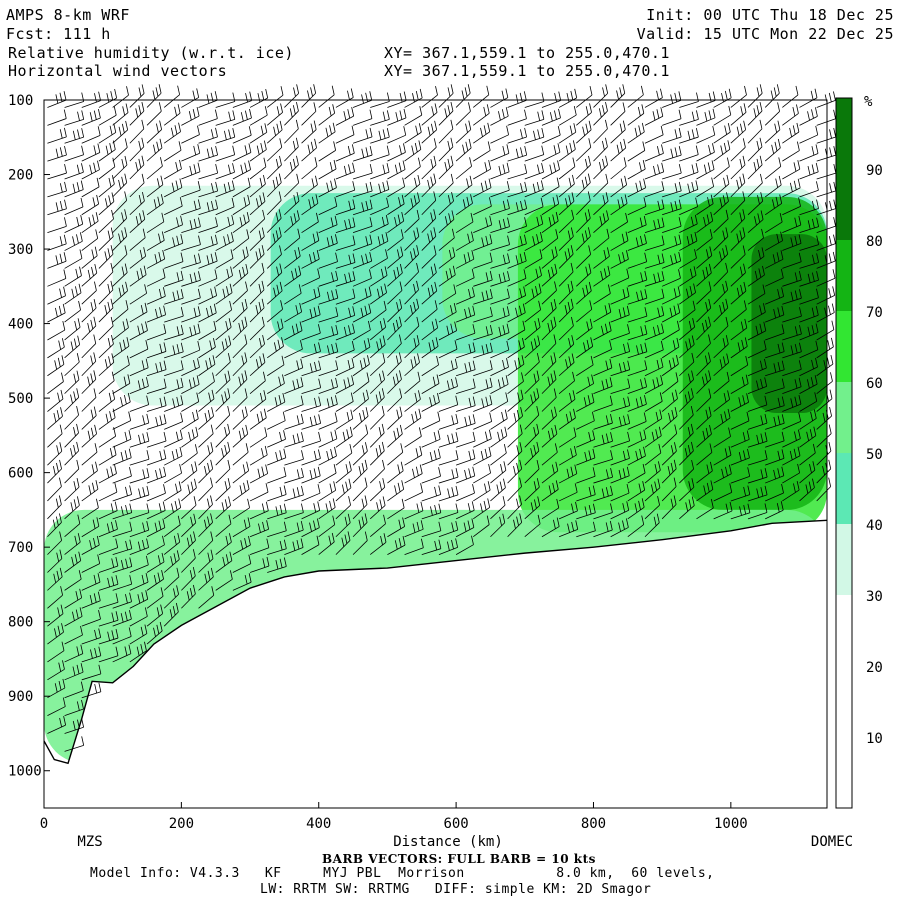  I want to click on barb-legend: BARB VECTORS: FULL BARB = 10 kts, so click(459, 859).